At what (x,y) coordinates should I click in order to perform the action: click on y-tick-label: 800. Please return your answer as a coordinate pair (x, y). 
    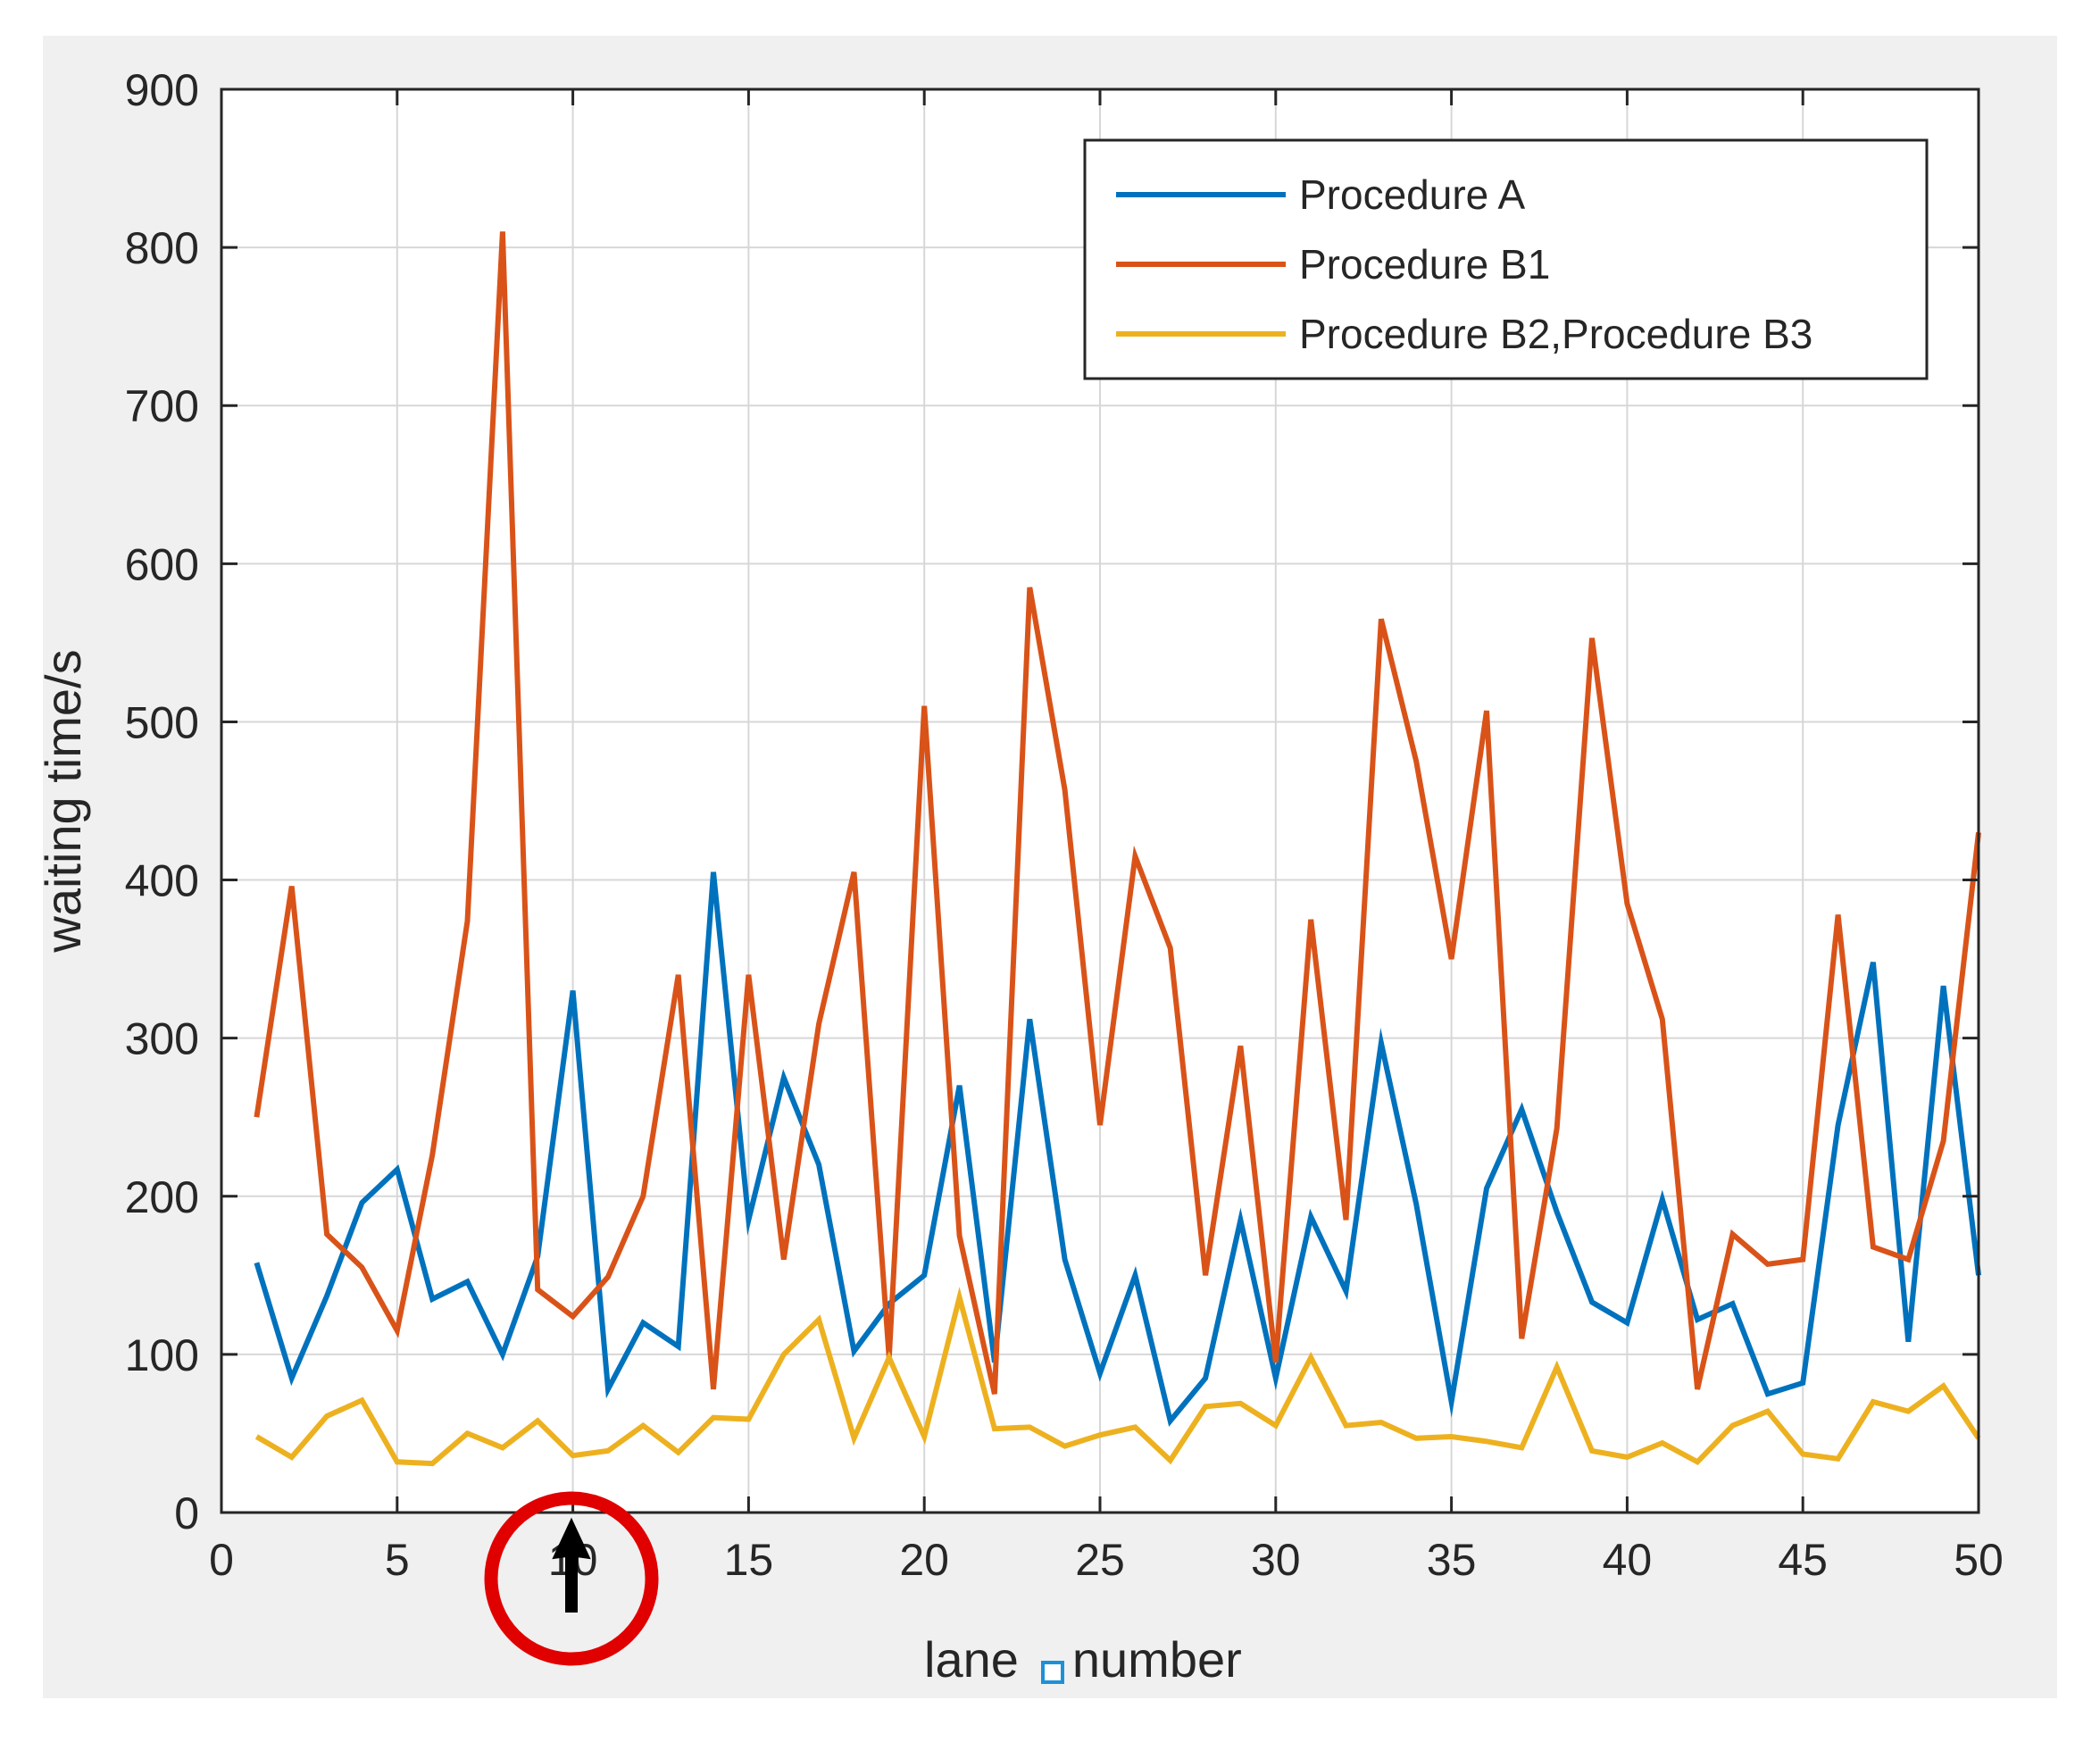
    Looking at the image, I should click on (162, 248).